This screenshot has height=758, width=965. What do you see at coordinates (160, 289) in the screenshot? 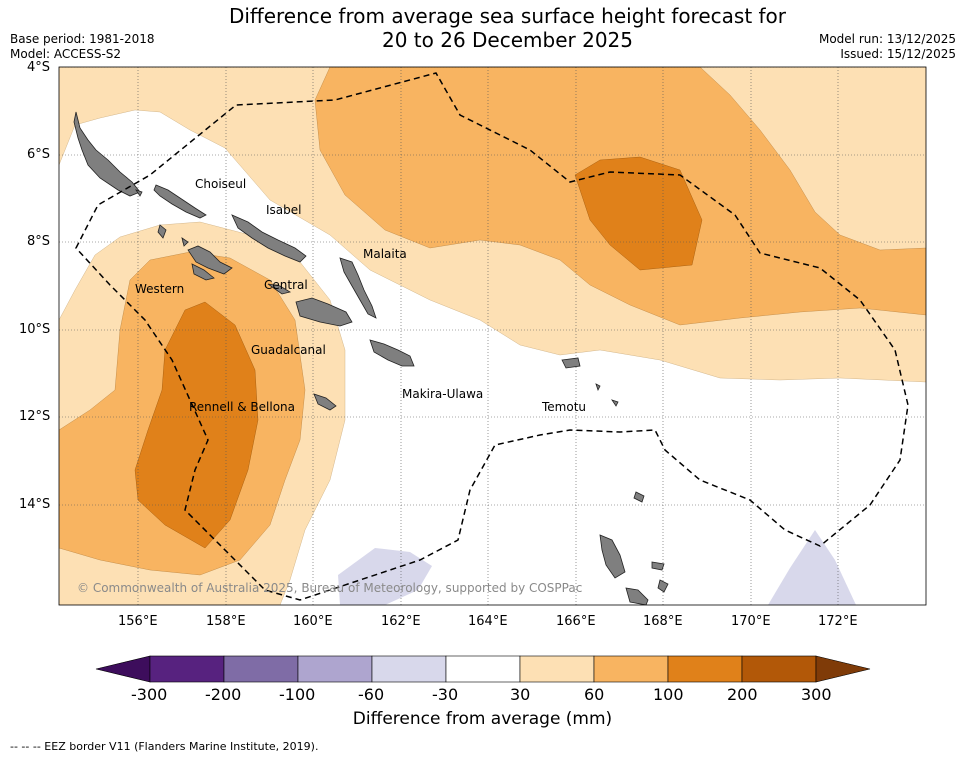
I see `region-label-western: Western` at bounding box center [160, 289].